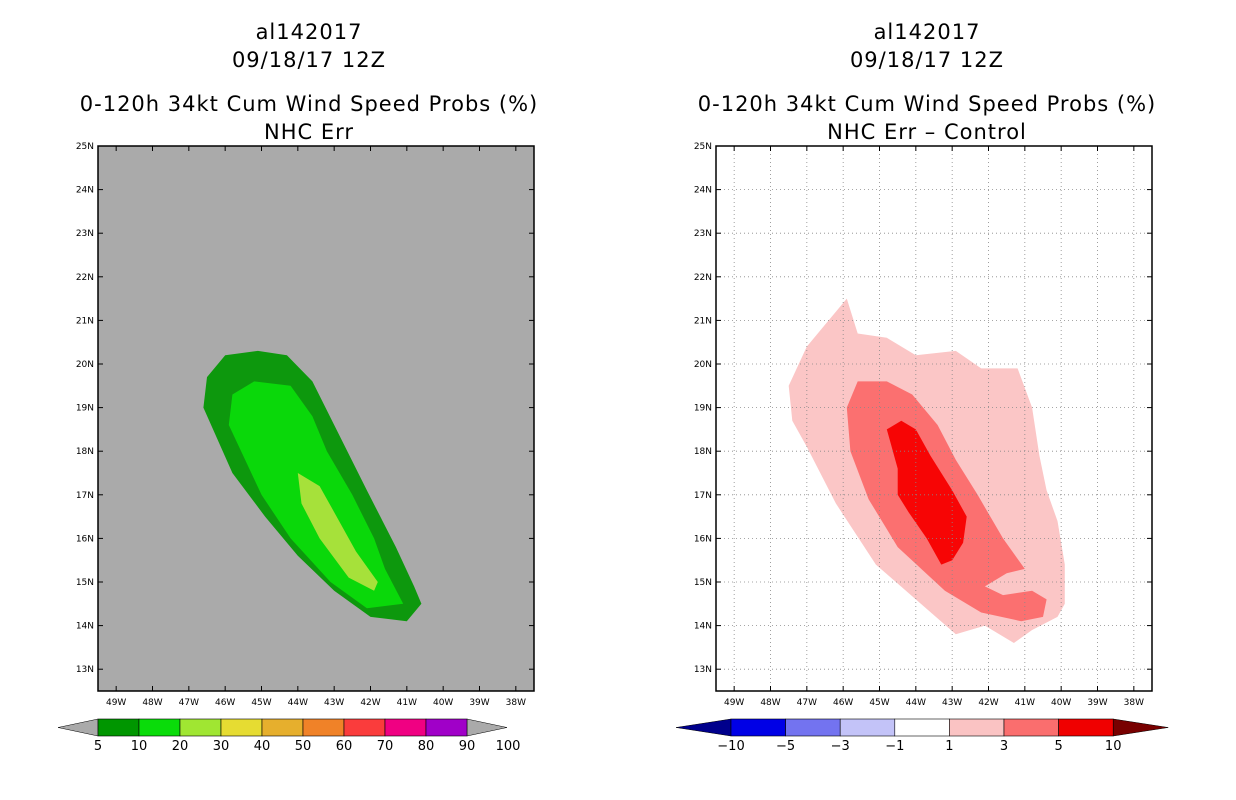 The height and width of the screenshot is (800, 1236). I want to click on colorbar-label: −3, so click(840, 746).